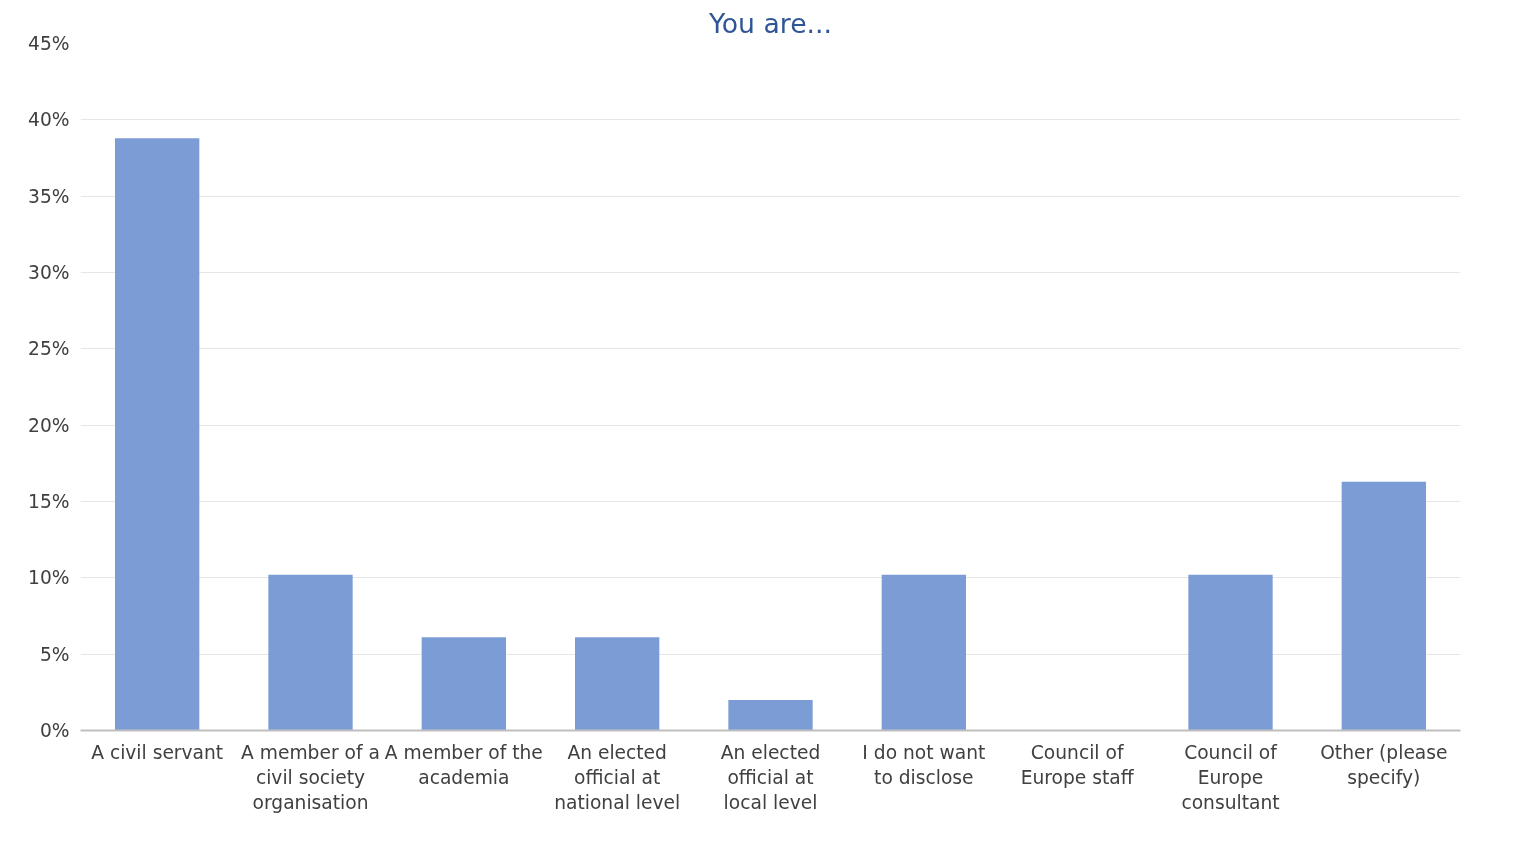 This screenshot has width=1528, height=860. I want to click on y-tick-label: 15%, so click(49, 501).